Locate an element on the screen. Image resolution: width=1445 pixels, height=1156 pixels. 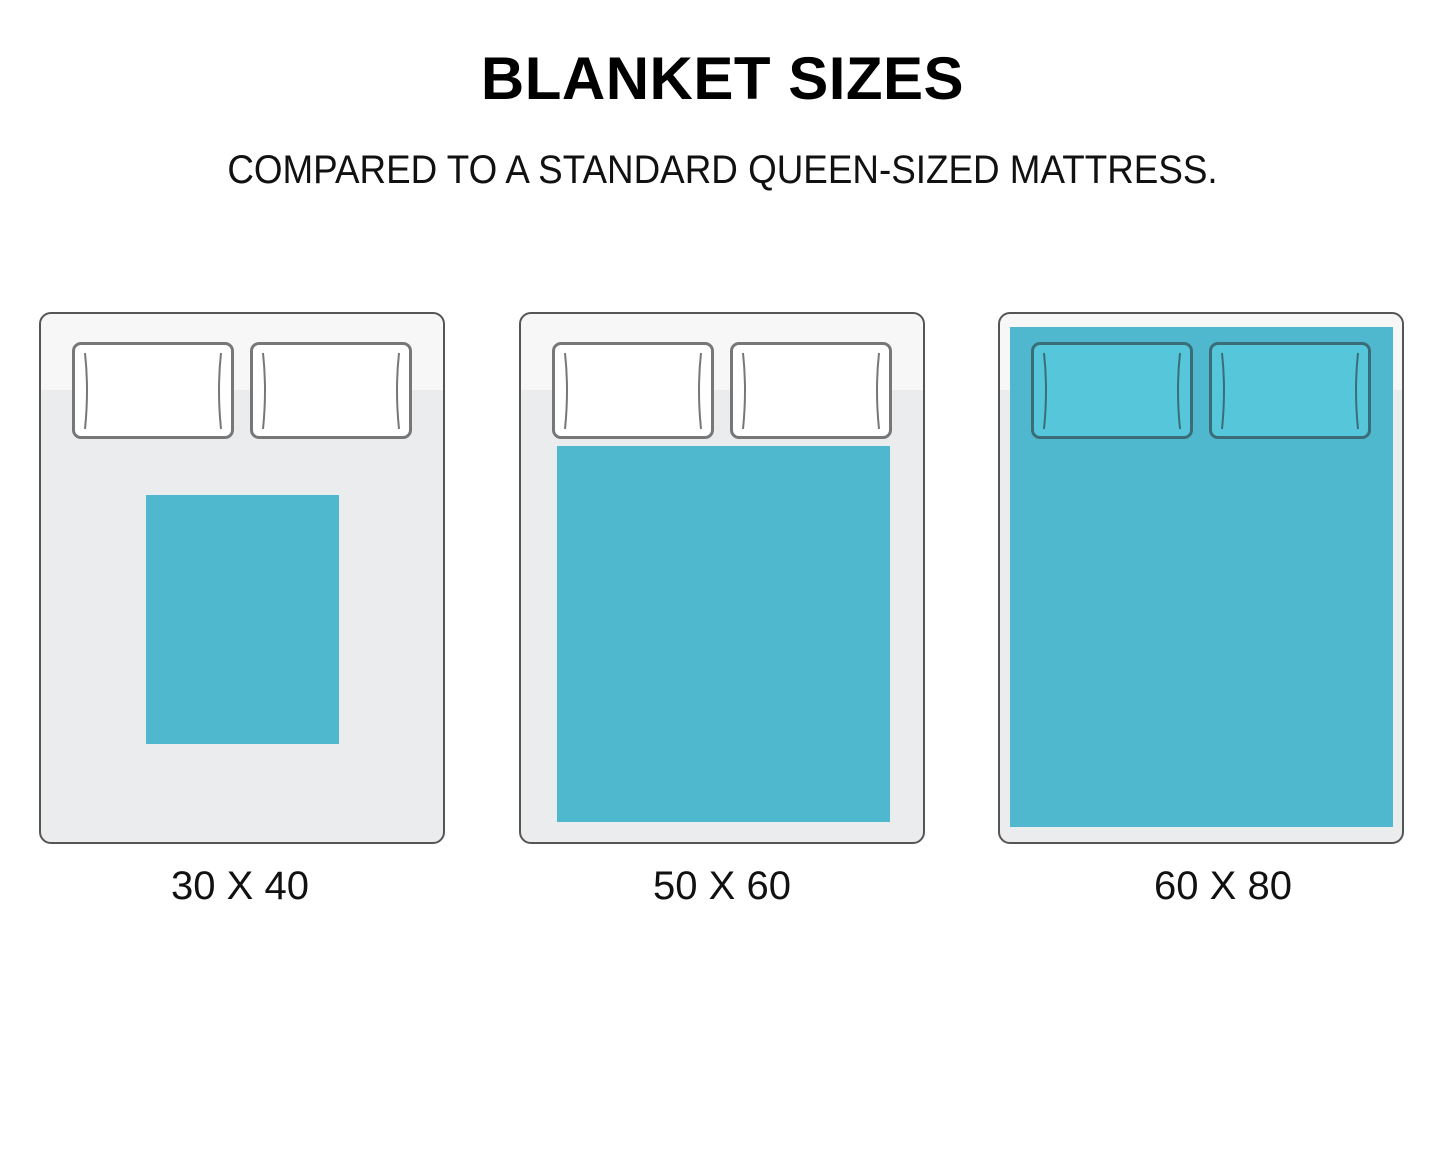
size-label: 60 X 80 is located at coordinates (1223, 886).